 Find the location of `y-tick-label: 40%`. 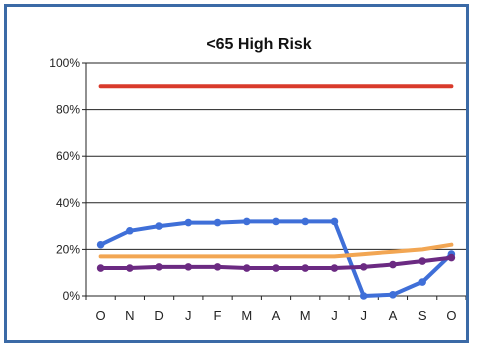

y-tick-label: 40% is located at coordinates (68, 203).